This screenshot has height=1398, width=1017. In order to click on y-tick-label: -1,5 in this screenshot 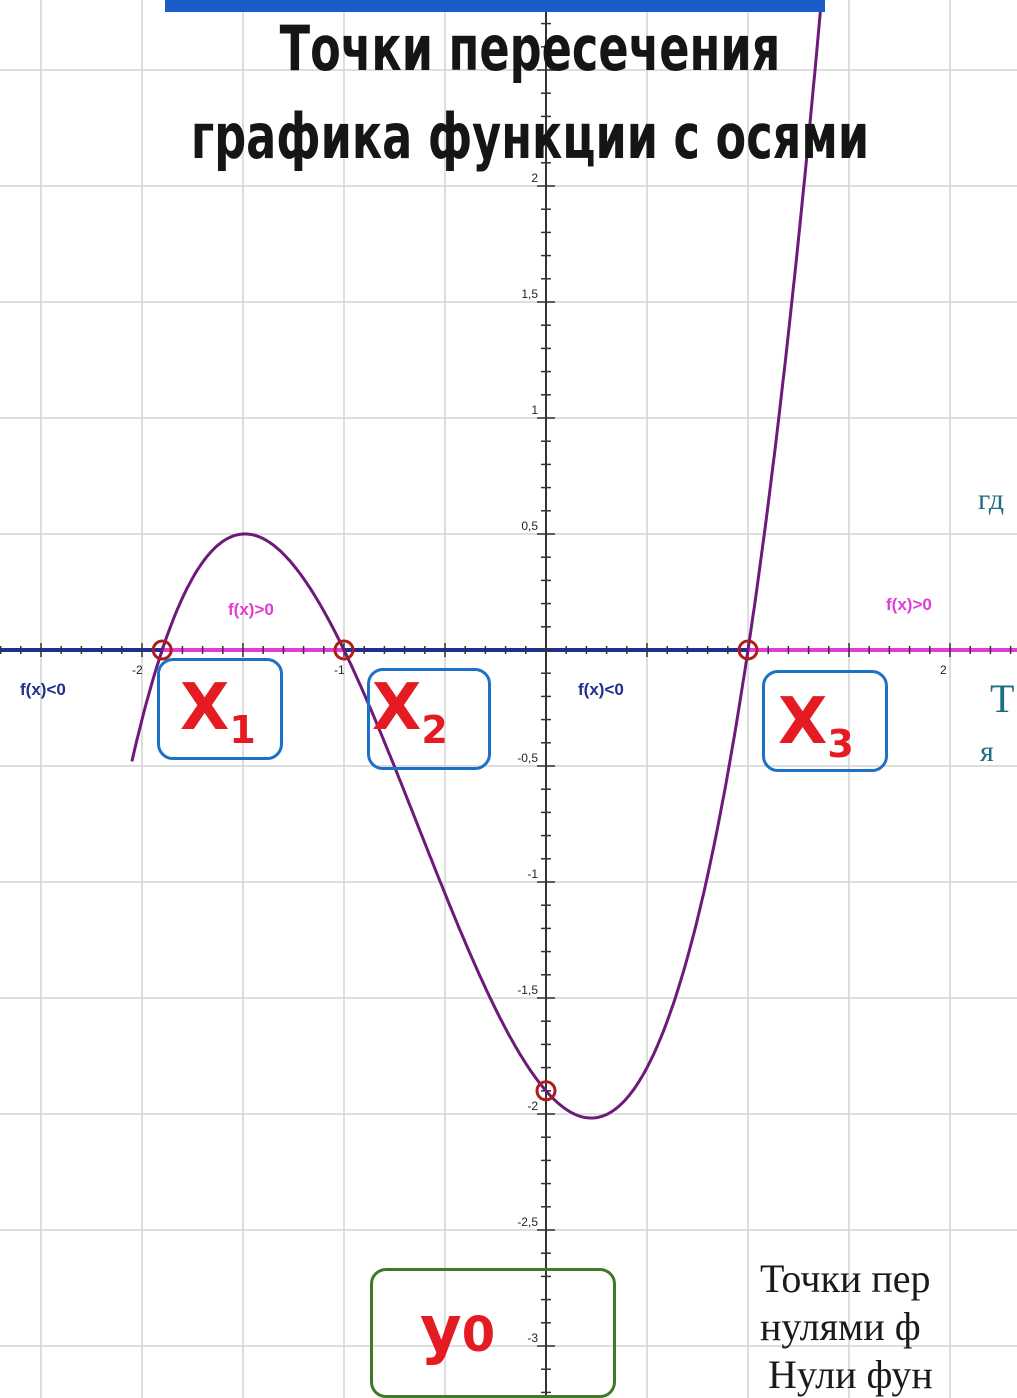, I will do `click(527, 990)`.